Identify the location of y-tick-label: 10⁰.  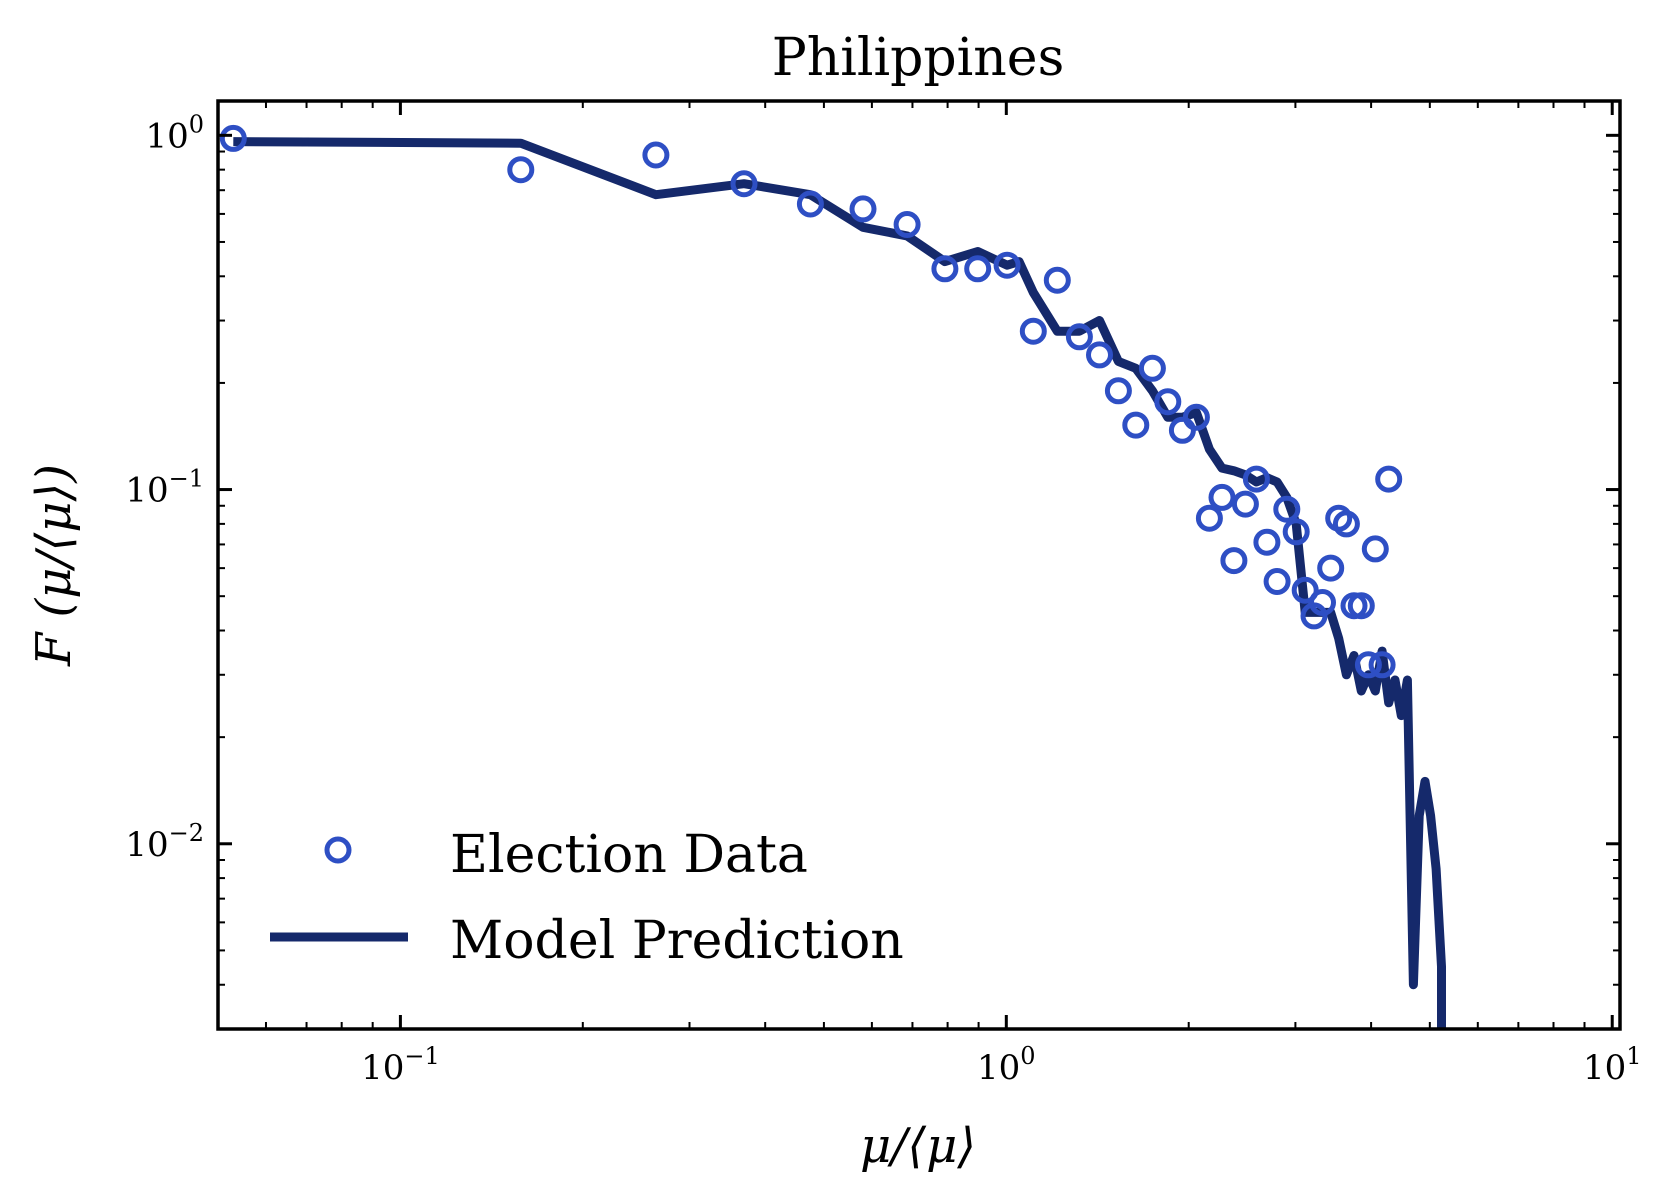
(174, 133).